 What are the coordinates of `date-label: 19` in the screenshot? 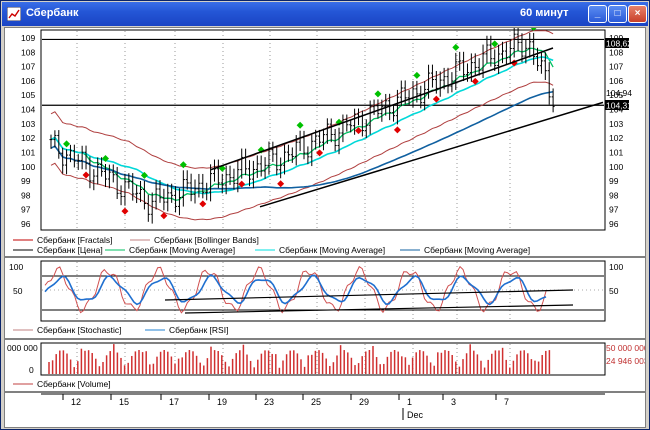 It's located at (222, 402).